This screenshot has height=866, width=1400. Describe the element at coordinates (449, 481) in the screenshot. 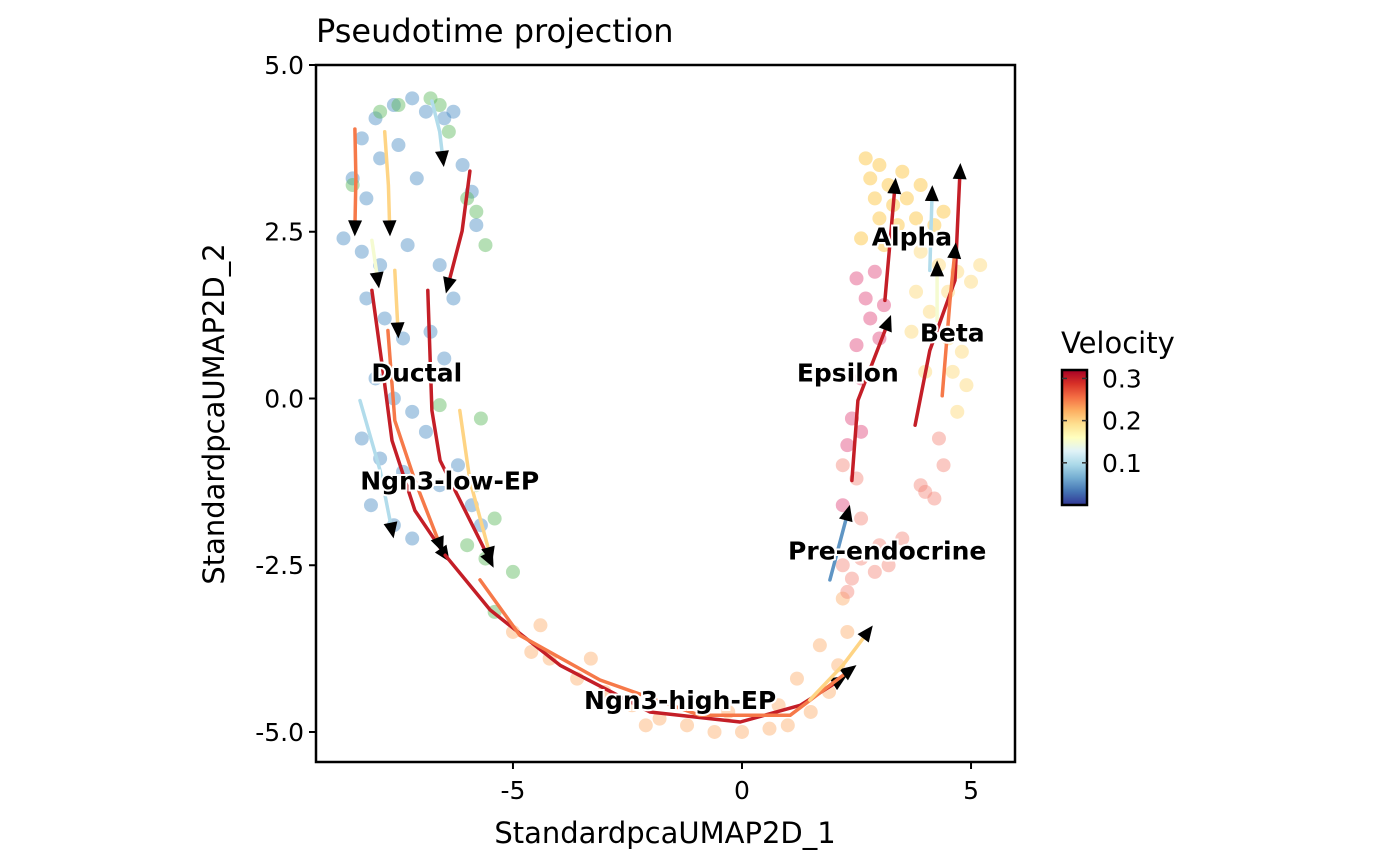

I see `cluster-label: Ngn3-low-EP` at that location.